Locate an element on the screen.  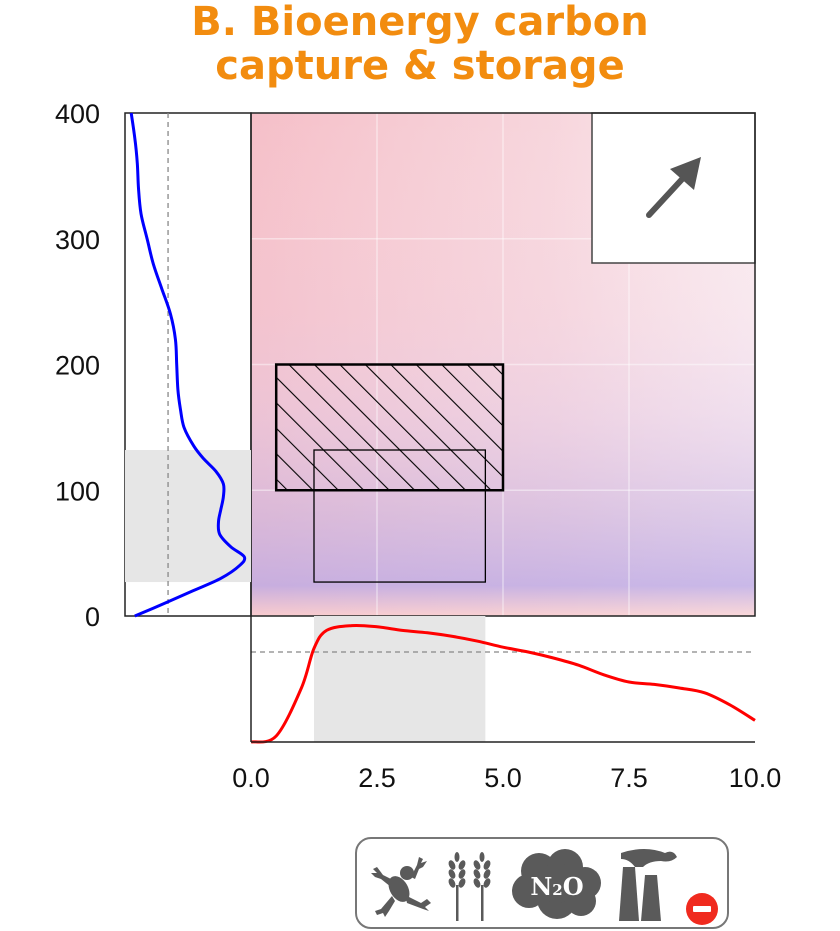
interval-box is located at coordinates (400, 516).